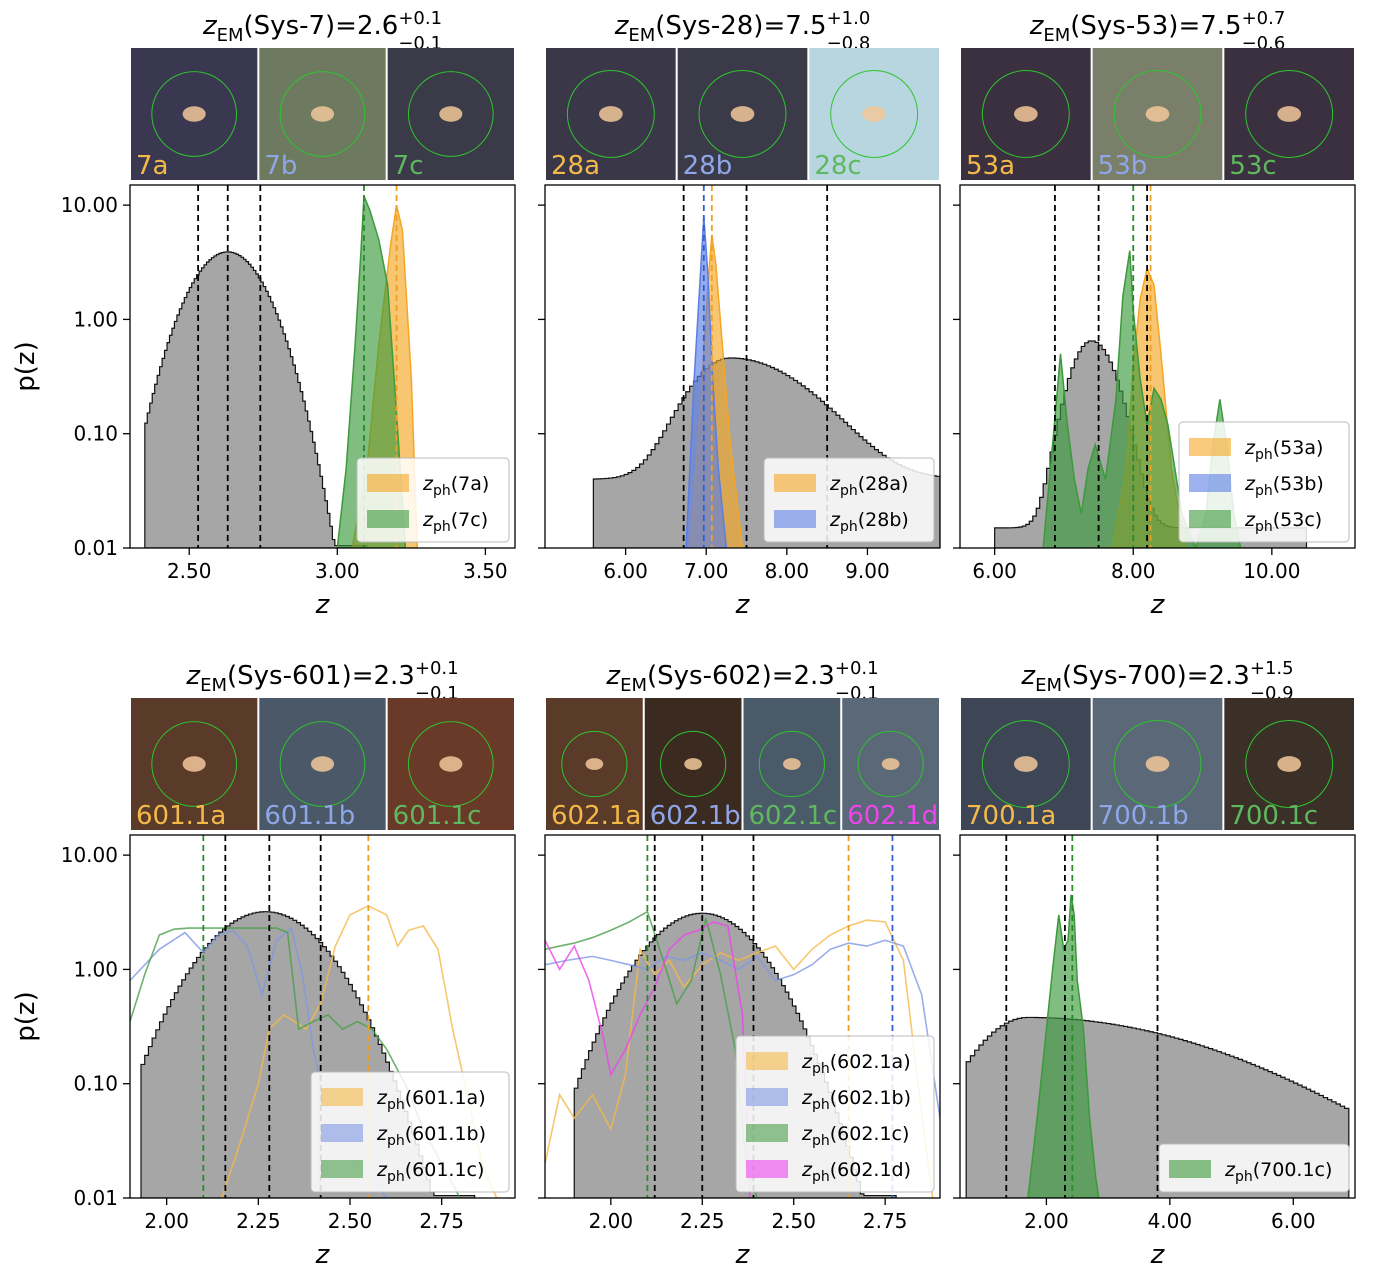  What do you see at coordinates (445, 1134) in the screenshot?
I see `legend-name: (601.1b)` at bounding box center [445, 1134].